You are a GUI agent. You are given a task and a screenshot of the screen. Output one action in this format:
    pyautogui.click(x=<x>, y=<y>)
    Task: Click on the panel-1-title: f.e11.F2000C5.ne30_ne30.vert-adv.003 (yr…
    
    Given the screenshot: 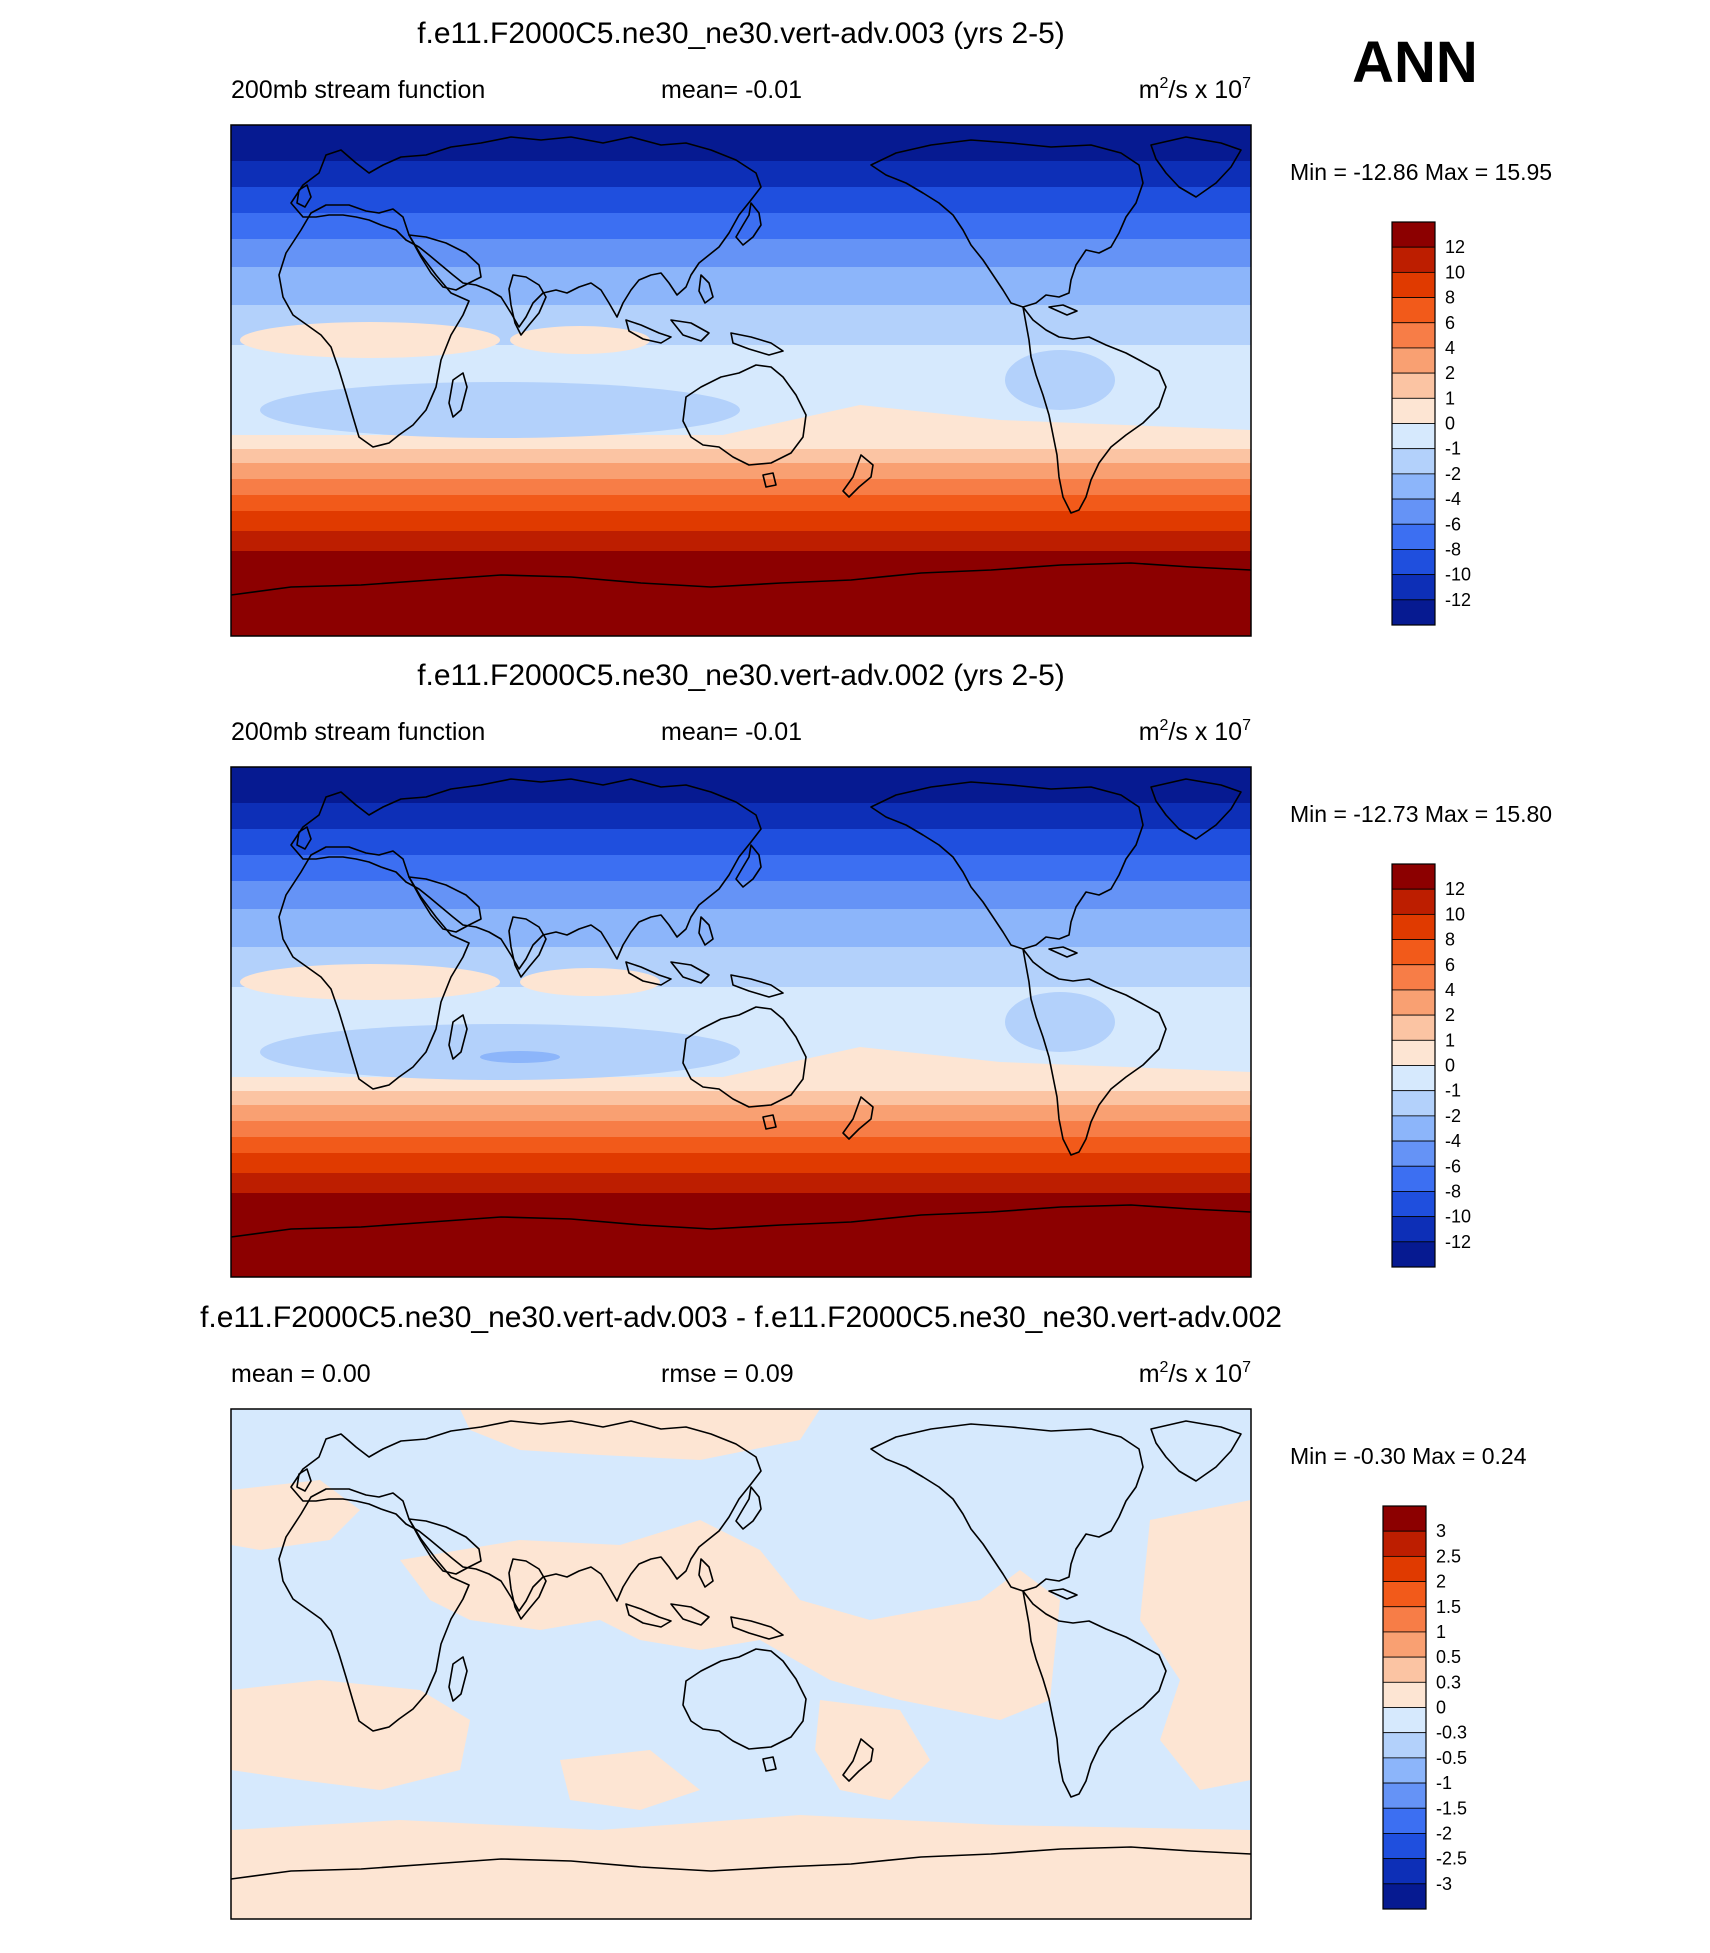 What is the action you would take?
    pyautogui.click(x=741, y=33)
    